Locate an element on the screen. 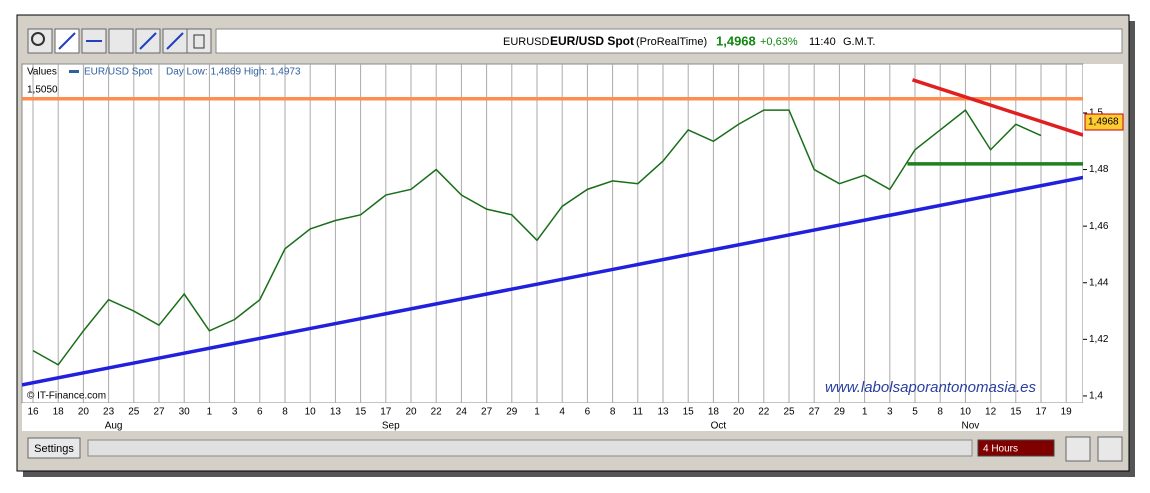 Image resolution: width=1150 pixels, height=493 pixels. last-price-label: 1,4968 is located at coordinates (1103, 122).